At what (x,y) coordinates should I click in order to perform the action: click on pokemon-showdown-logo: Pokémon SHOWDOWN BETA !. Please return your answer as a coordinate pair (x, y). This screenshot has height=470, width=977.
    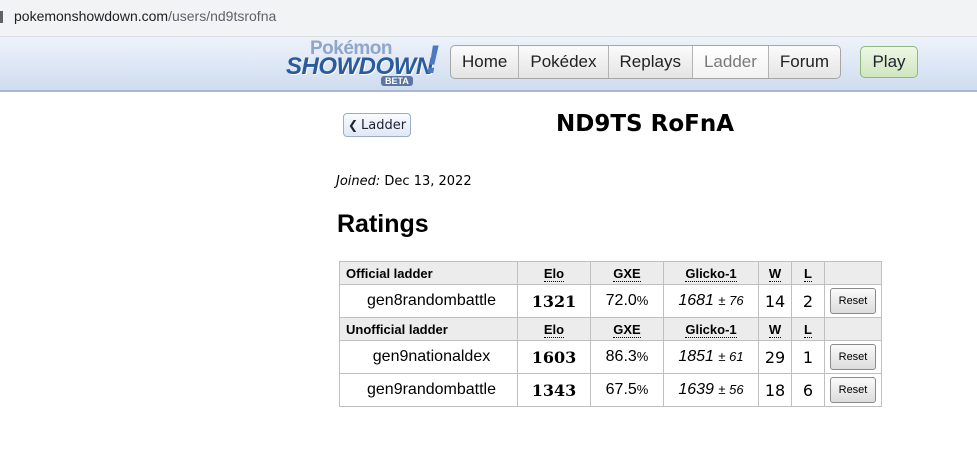
    Looking at the image, I should click on (366, 63).